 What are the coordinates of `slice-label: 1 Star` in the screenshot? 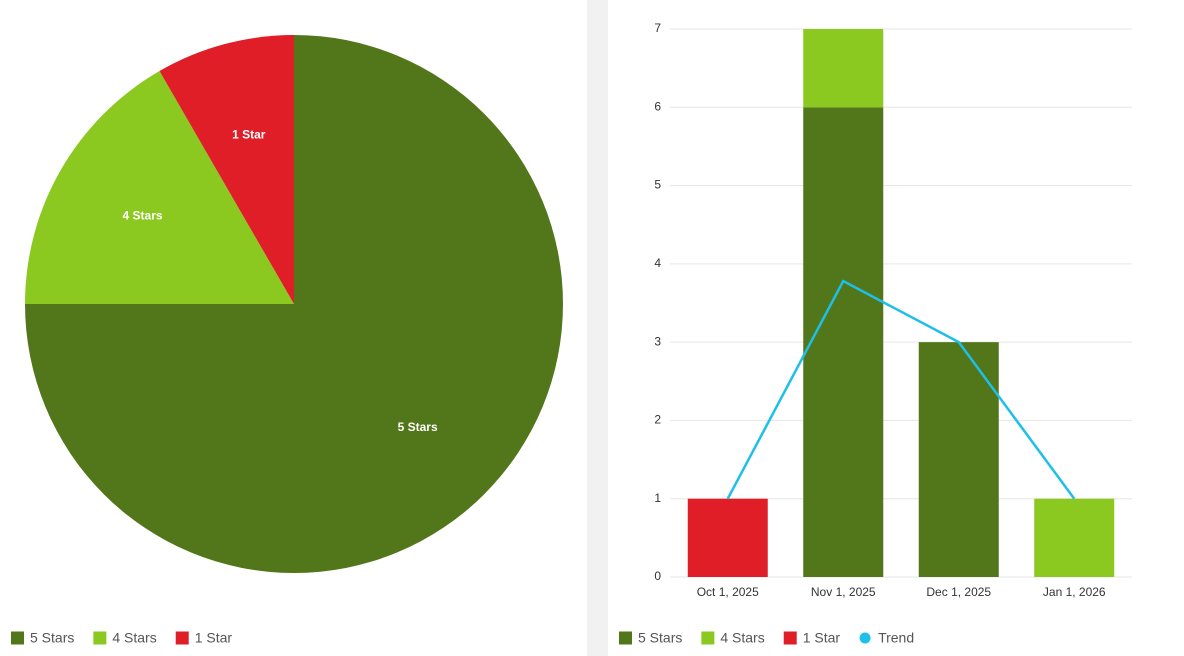 It's located at (249, 134).